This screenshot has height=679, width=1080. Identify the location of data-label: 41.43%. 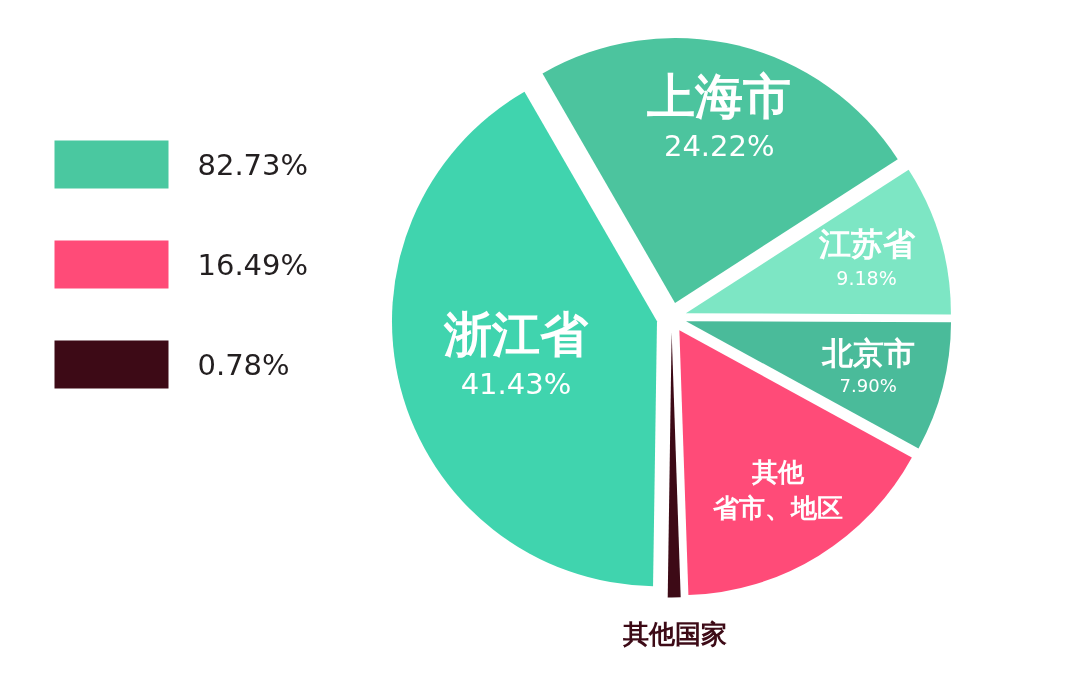
(516, 384).